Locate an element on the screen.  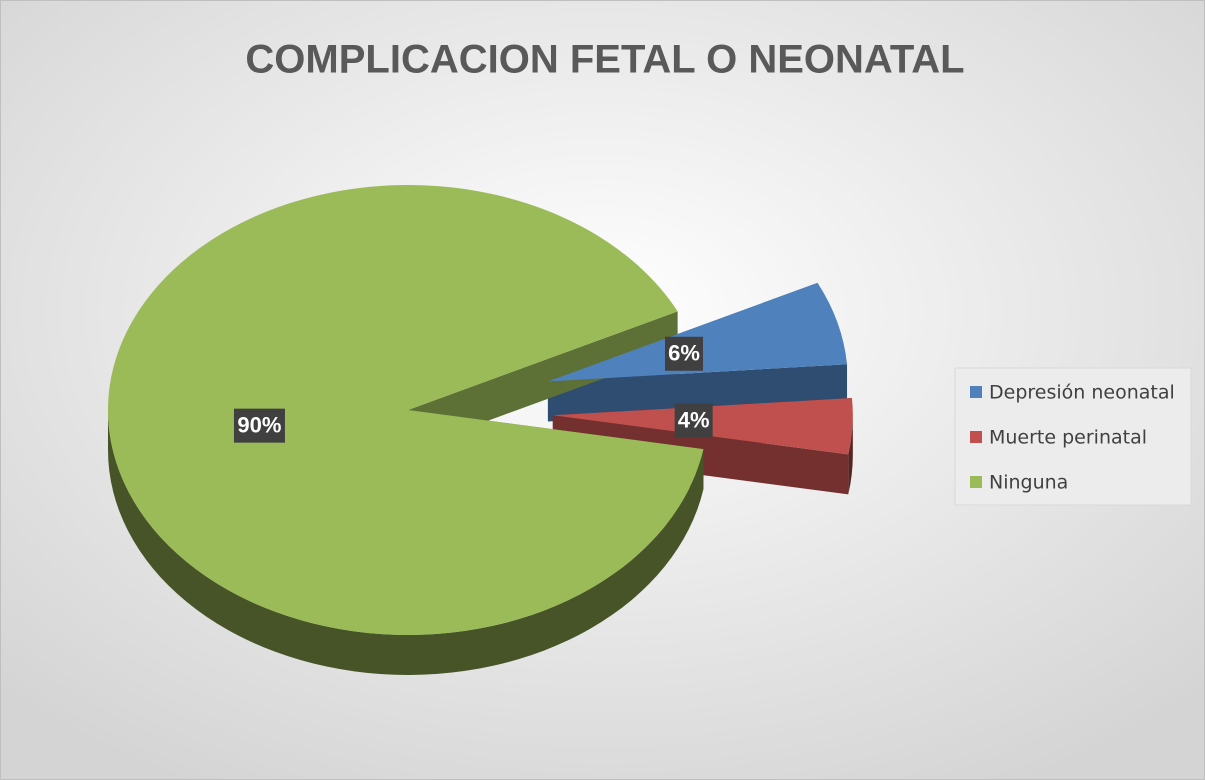
legend-label: Depresión neonatal is located at coordinates (1082, 393).